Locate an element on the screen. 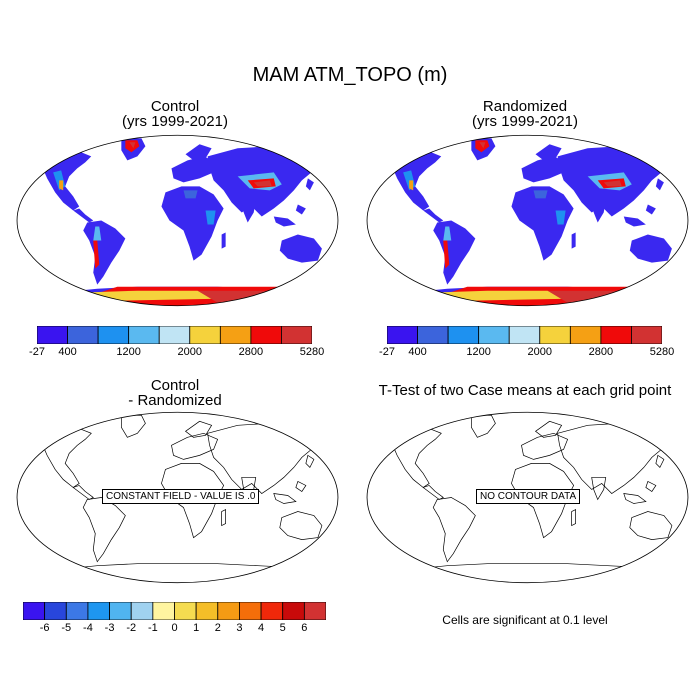 The width and height of the screenshot is (700, 700). significance-note: Cells are significant at 0.1 level is located at coordinates (525, 620).